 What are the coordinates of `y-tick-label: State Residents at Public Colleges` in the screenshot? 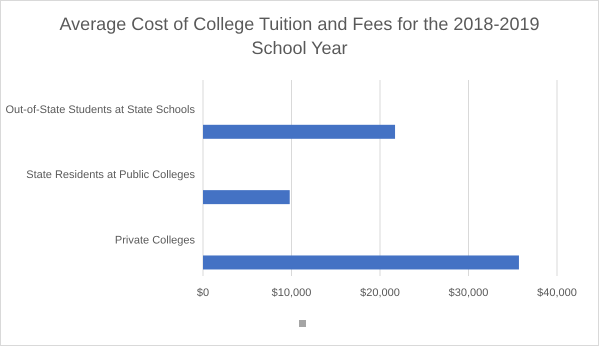 It's located at (111, 175).